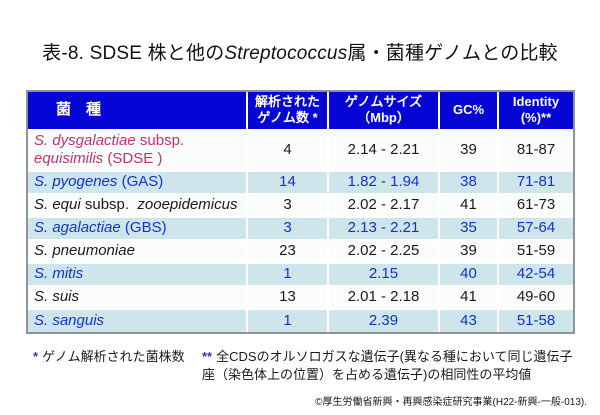  I want to click on identity-cell: 49-60, so click(535, 296).